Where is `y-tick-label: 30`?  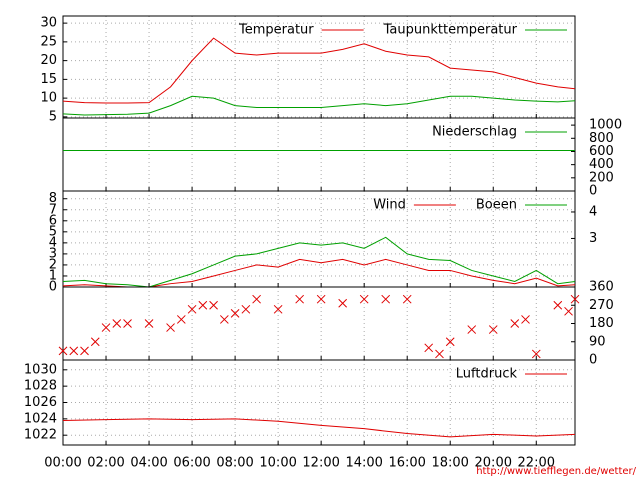
y-tick-label: 30 is located at coordinates (48, 23).